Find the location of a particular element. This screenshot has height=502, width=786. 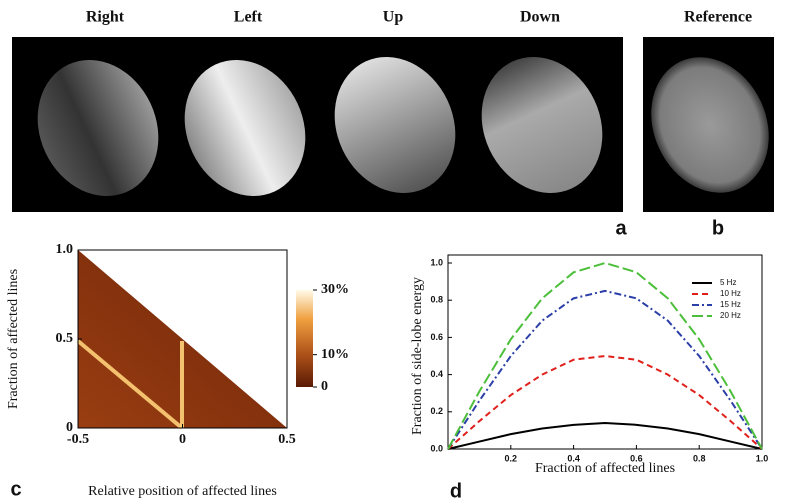

y-tick-label: 0.4 is located at coordinates (436, 374).